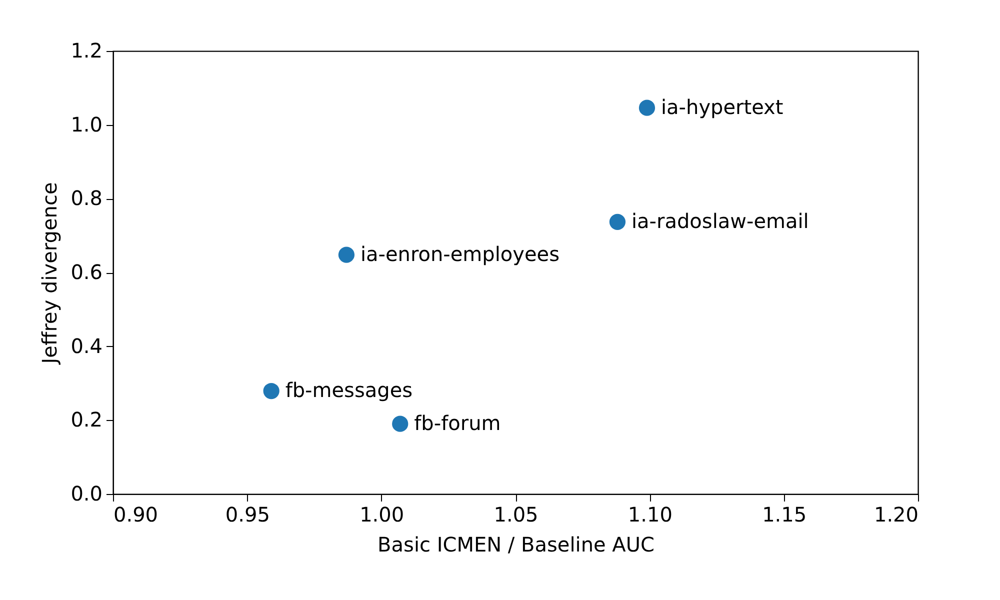  What do you see at coordinates (896, 514) in the screenshot?
I see `x-tick-label: 1.20` at bounding box center [896, 514].